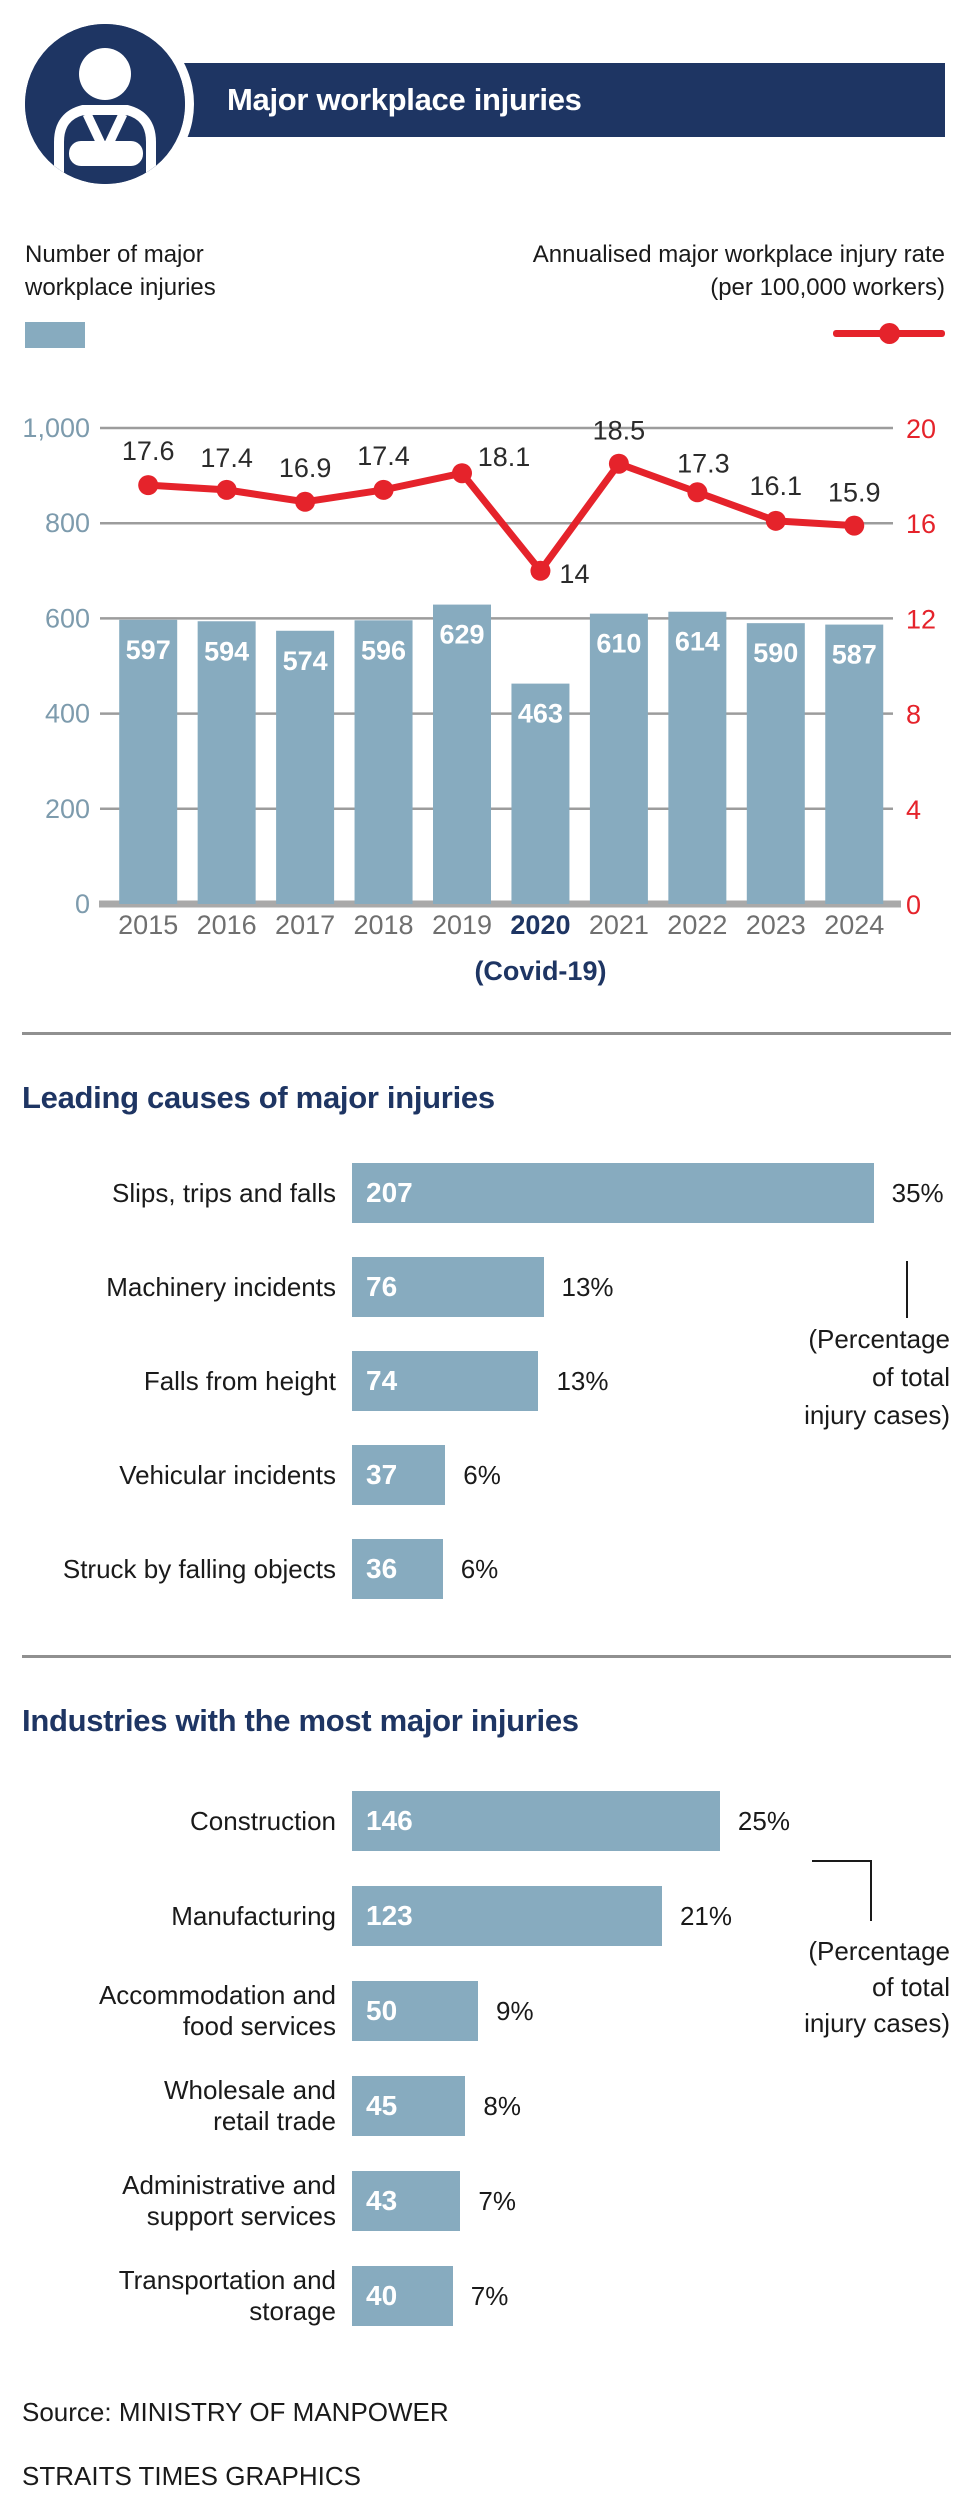 The width and height of the screenshot is (960, 2520). What do you see at coordinates (618, 758) in the screenshot?
I see `bar-2021` at bounding box center [618, 758].